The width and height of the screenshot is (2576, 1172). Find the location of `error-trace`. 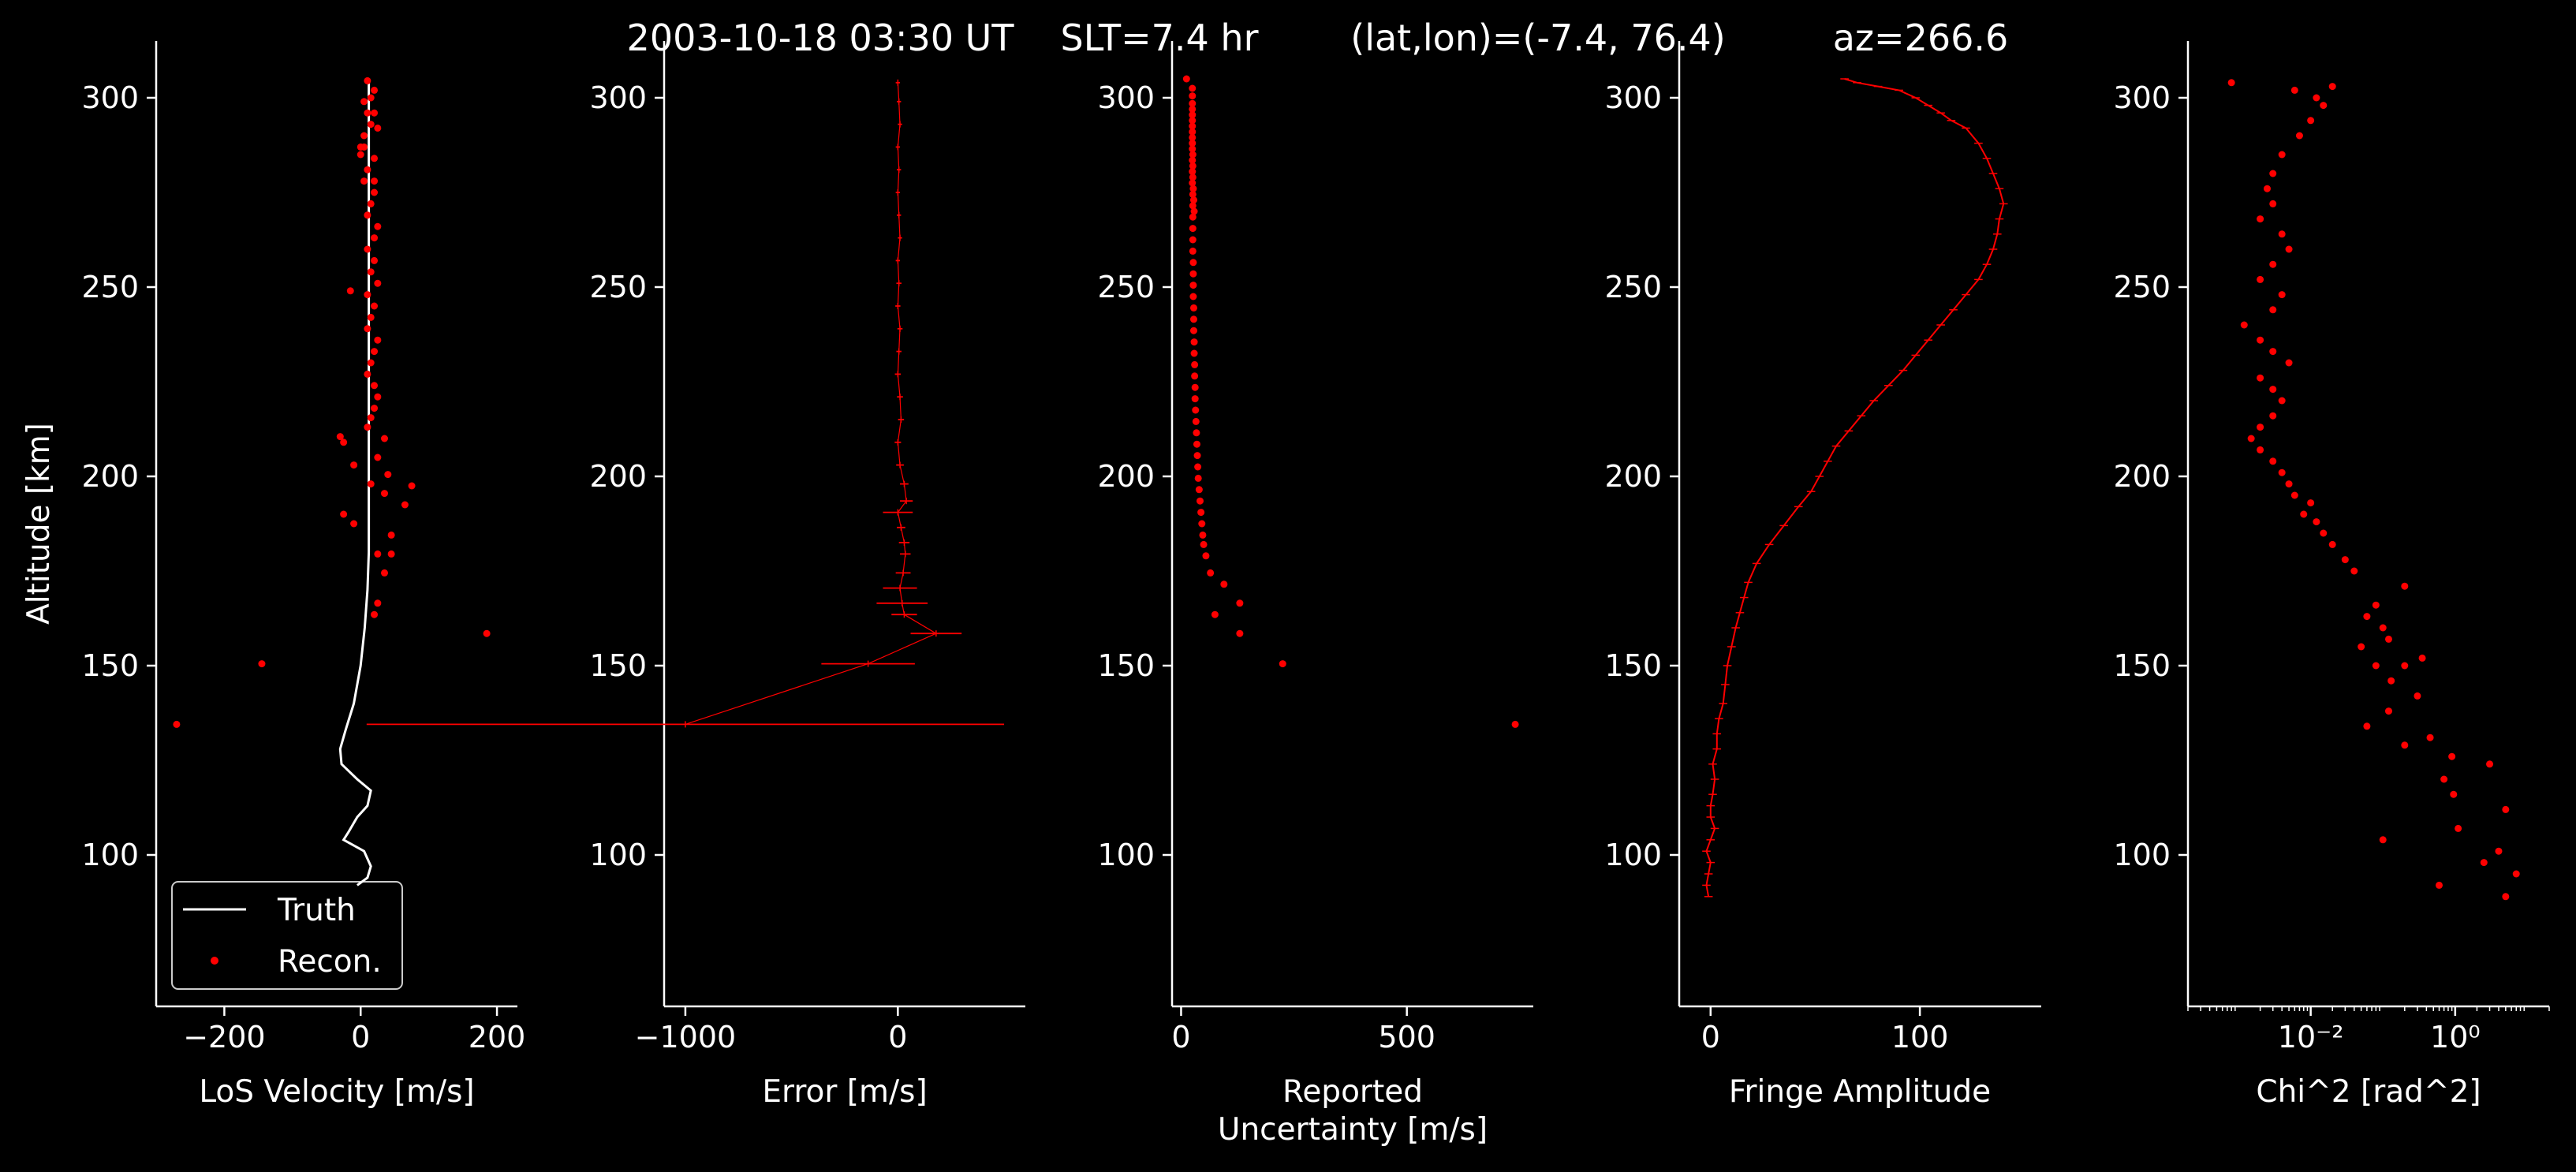

error-trace is located at coordinates (811, 403).